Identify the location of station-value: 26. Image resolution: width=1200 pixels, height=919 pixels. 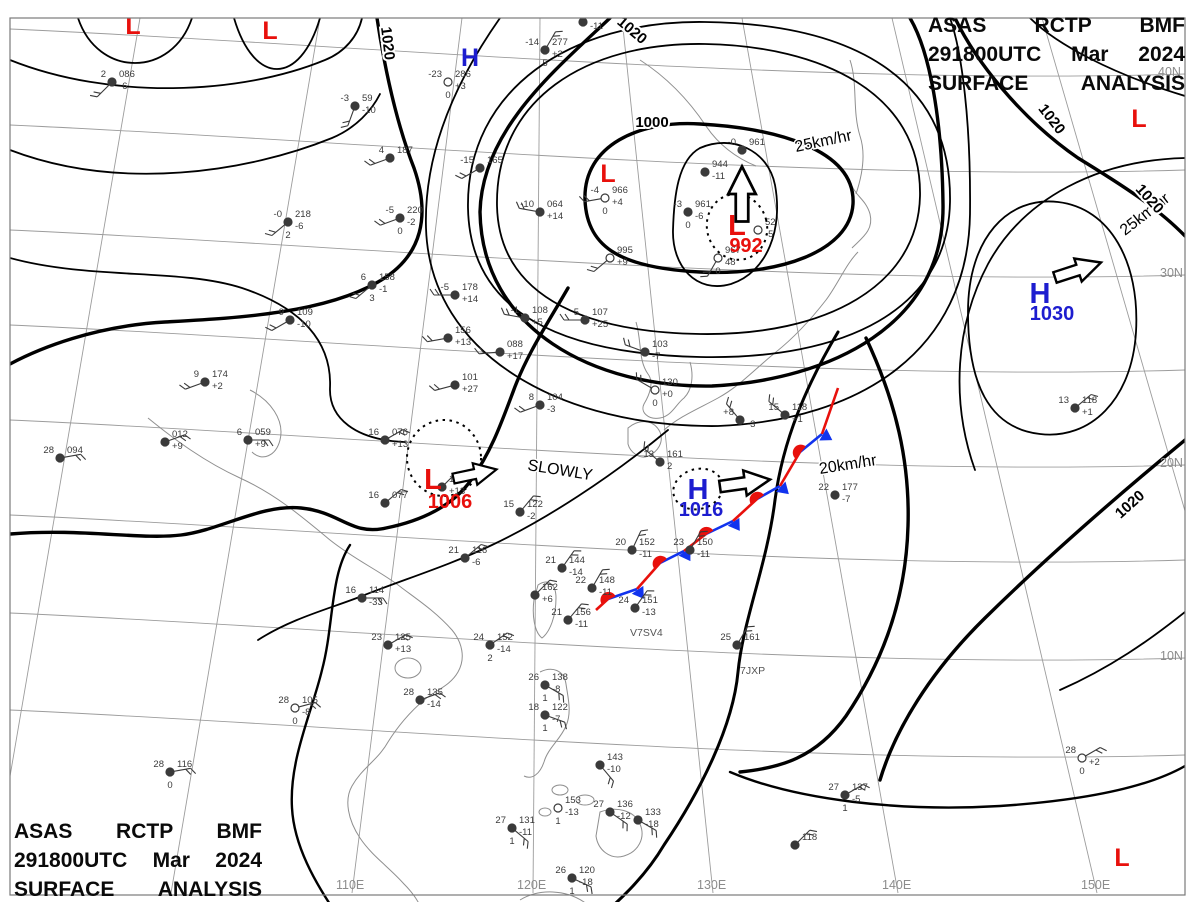
(560, 870).